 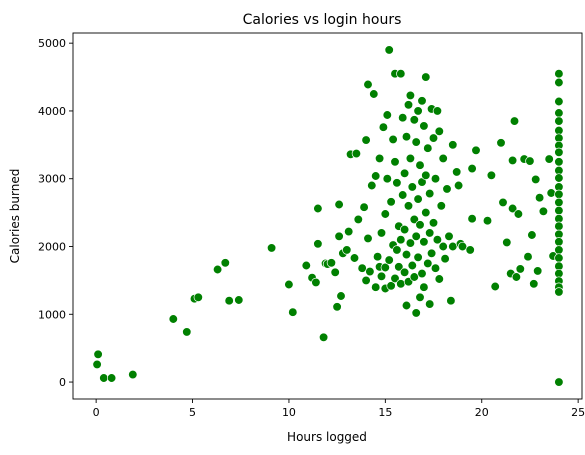 What do you see at coordinates (52, 111) in the screenshot?
I see `y-tick-label: 4000` at bounding box center [52, 111].